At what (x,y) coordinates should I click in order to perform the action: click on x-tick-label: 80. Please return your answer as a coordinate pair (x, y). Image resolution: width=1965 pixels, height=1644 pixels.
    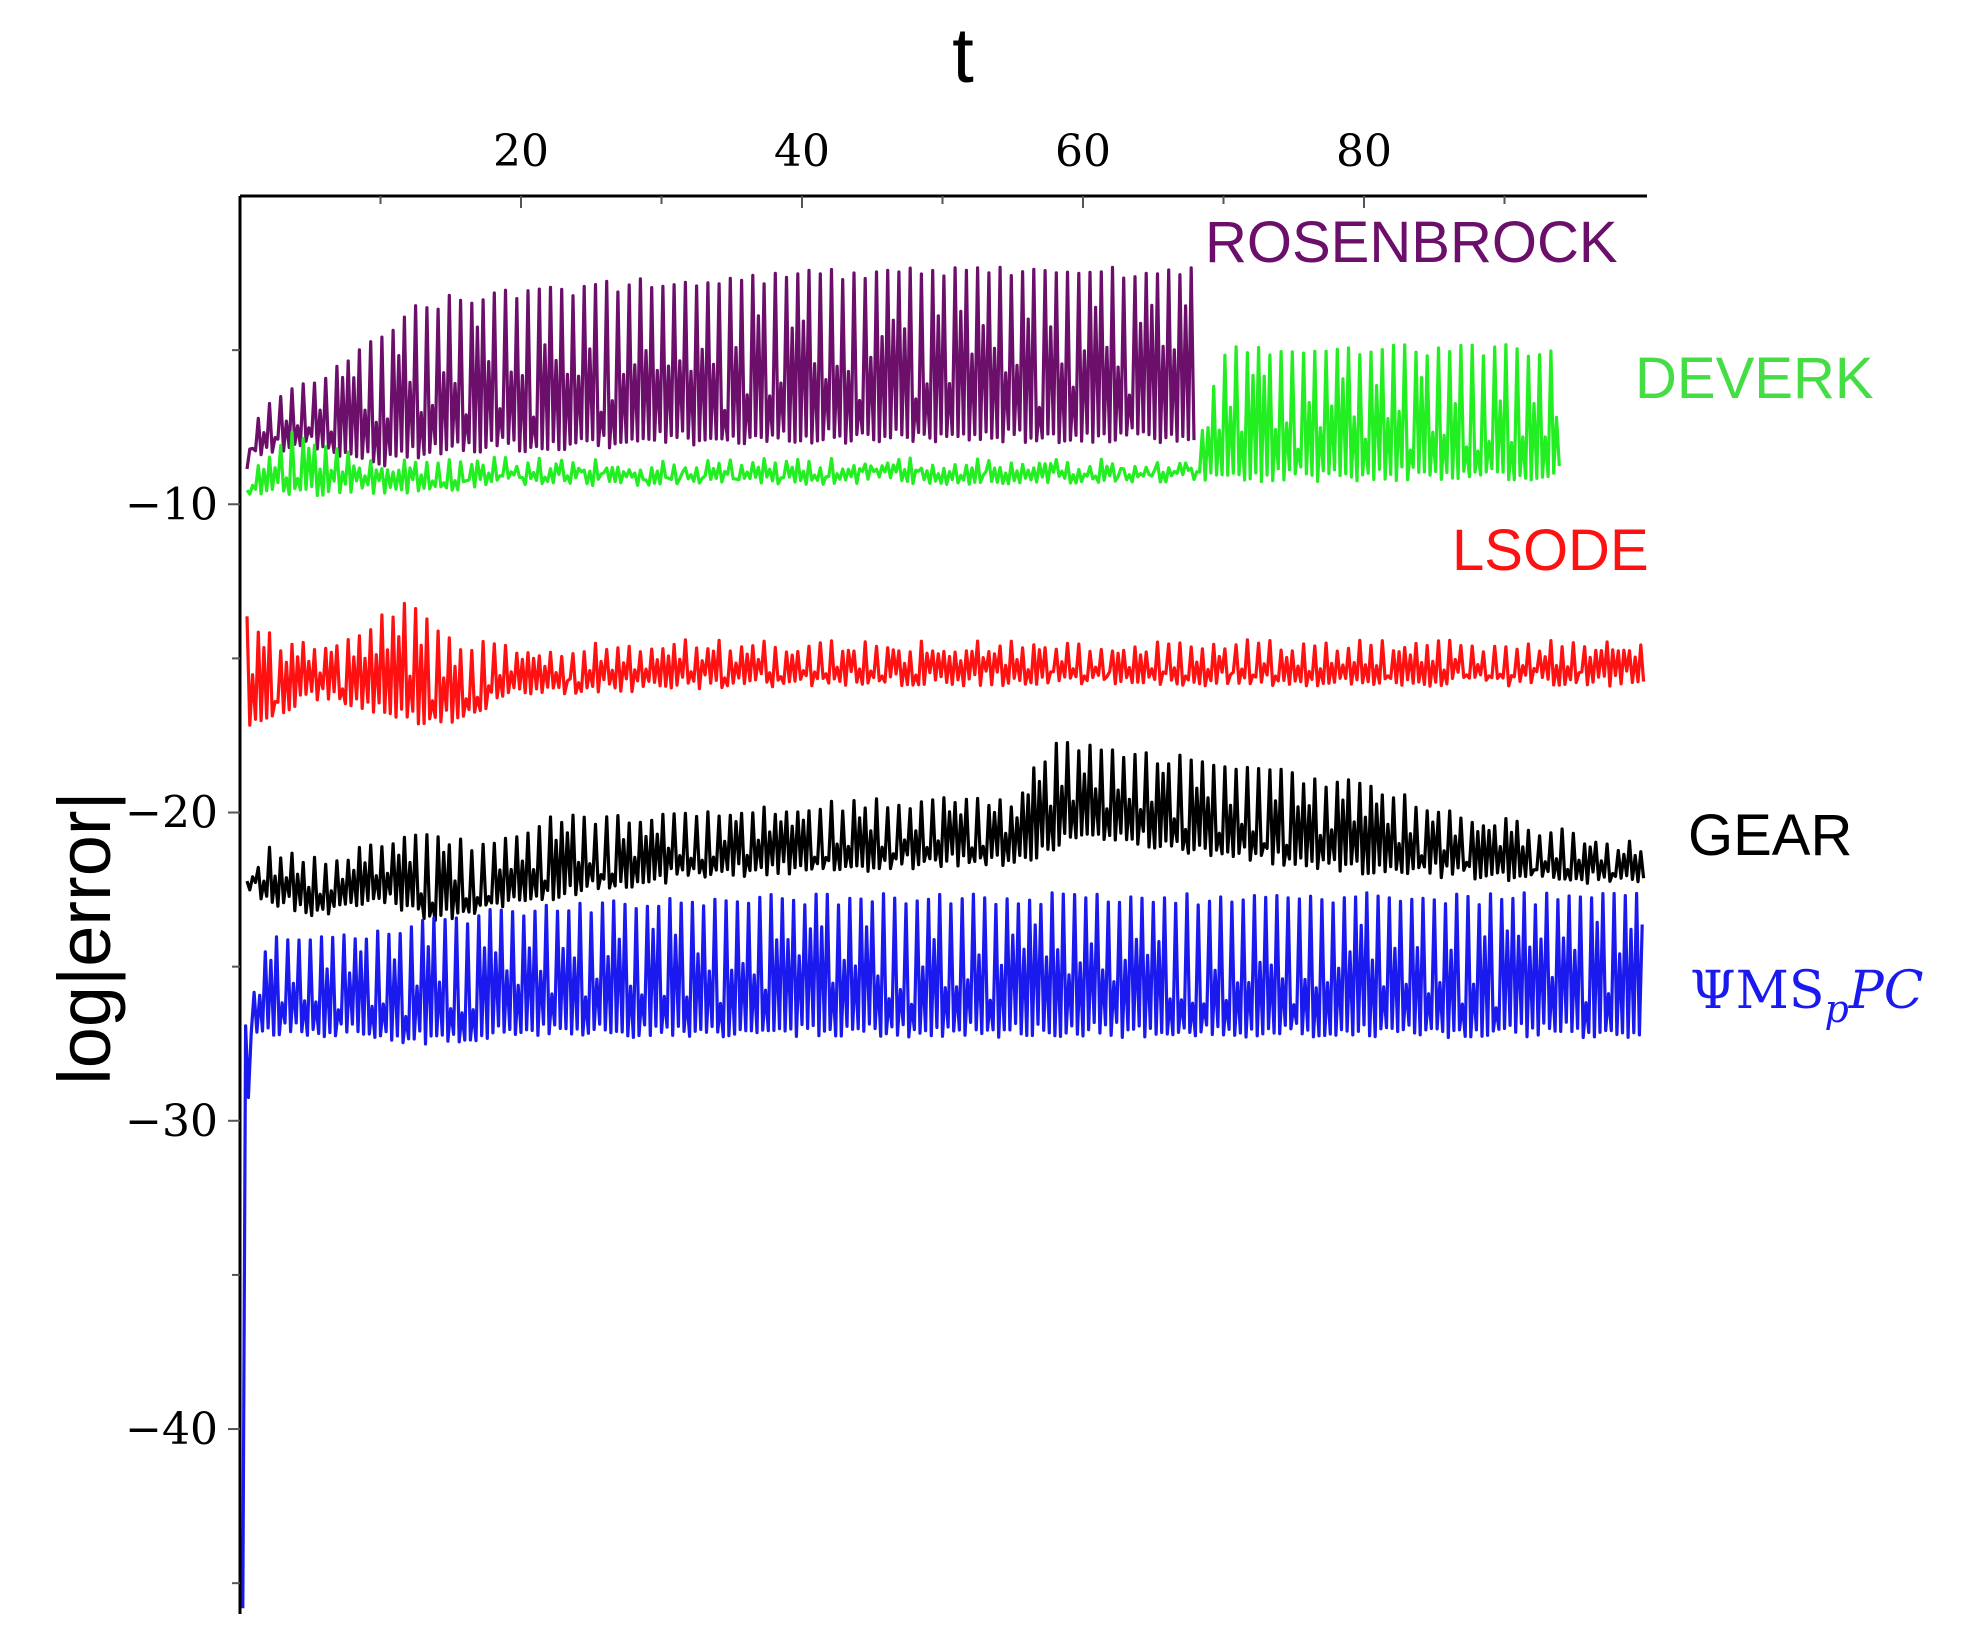
    Looking at the image, I should click on (1364, 151).